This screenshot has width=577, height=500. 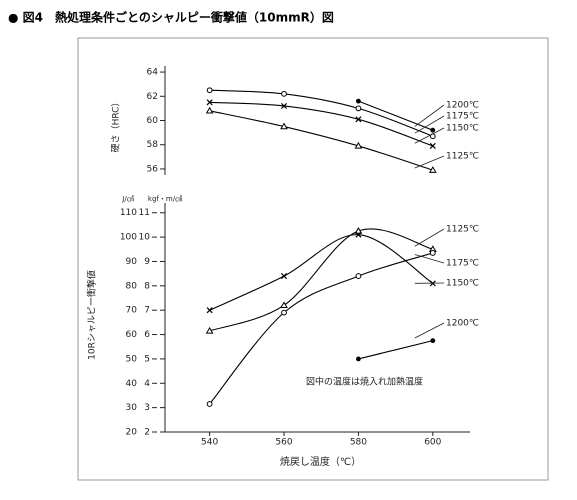 What do you see at coordinates (152, 97) in the screenshot?
I see `y-tick-label: 62` at bounding box center [152, 97].